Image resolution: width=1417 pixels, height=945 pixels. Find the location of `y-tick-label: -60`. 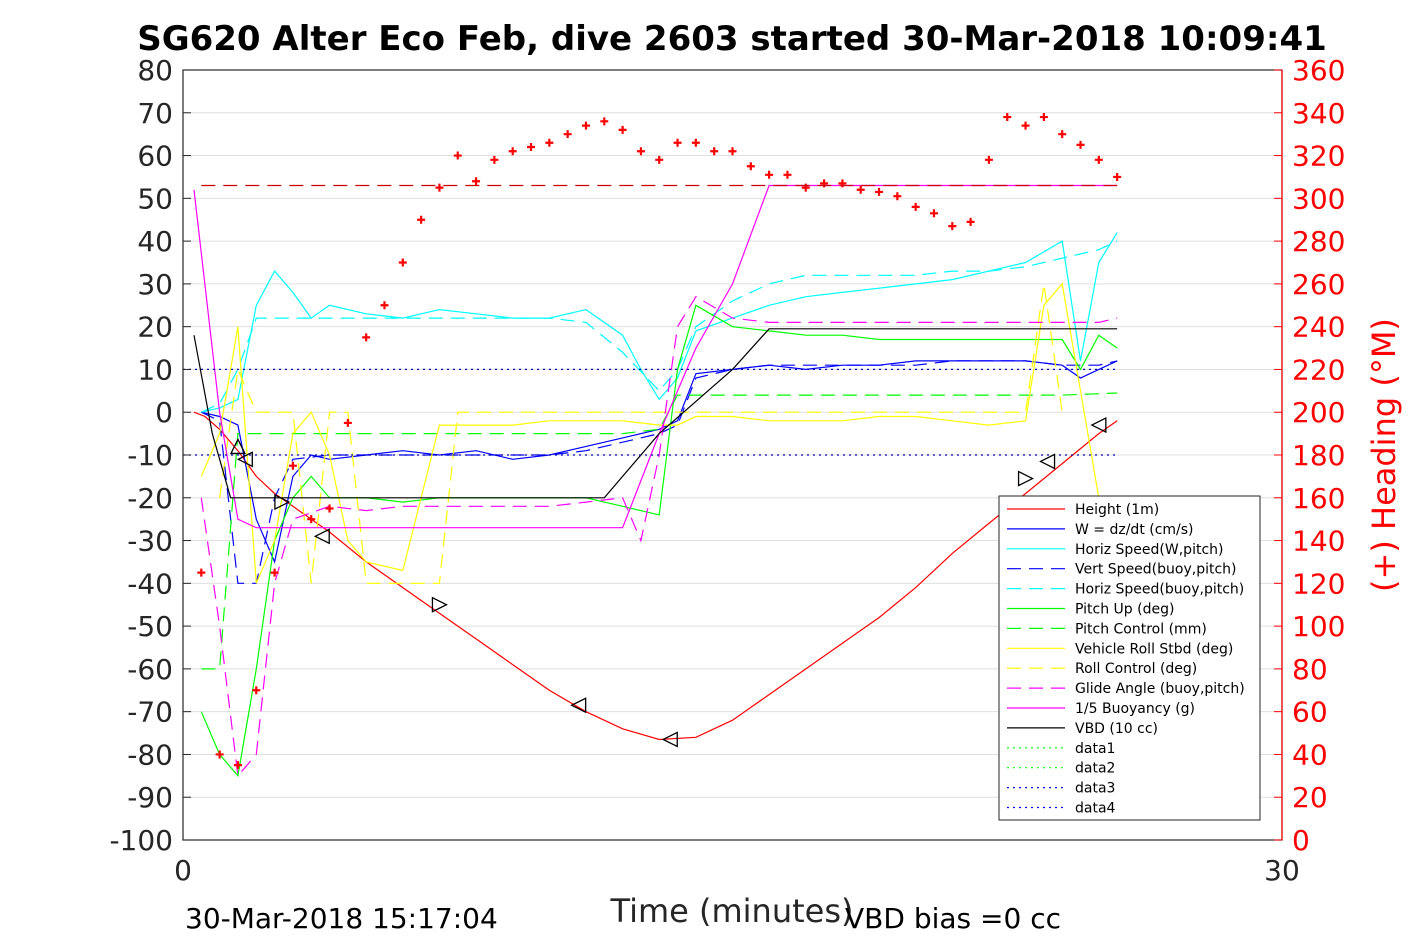

y-tick-label: -60 is located at coordinates (150, 669).